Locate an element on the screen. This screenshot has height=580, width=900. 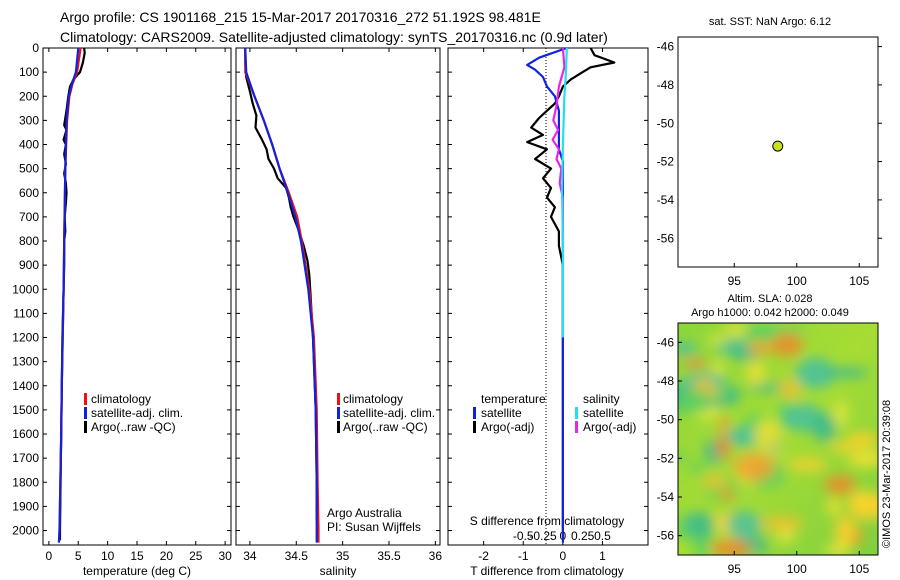
x-tick-label: 30 is located at coordinates (225, 556).